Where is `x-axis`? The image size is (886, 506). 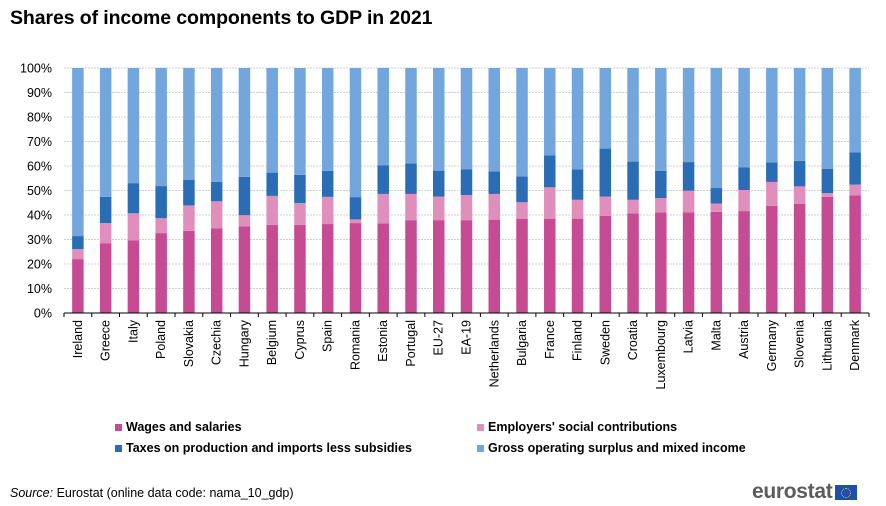 x-axis is located at coordinates (466, 314).